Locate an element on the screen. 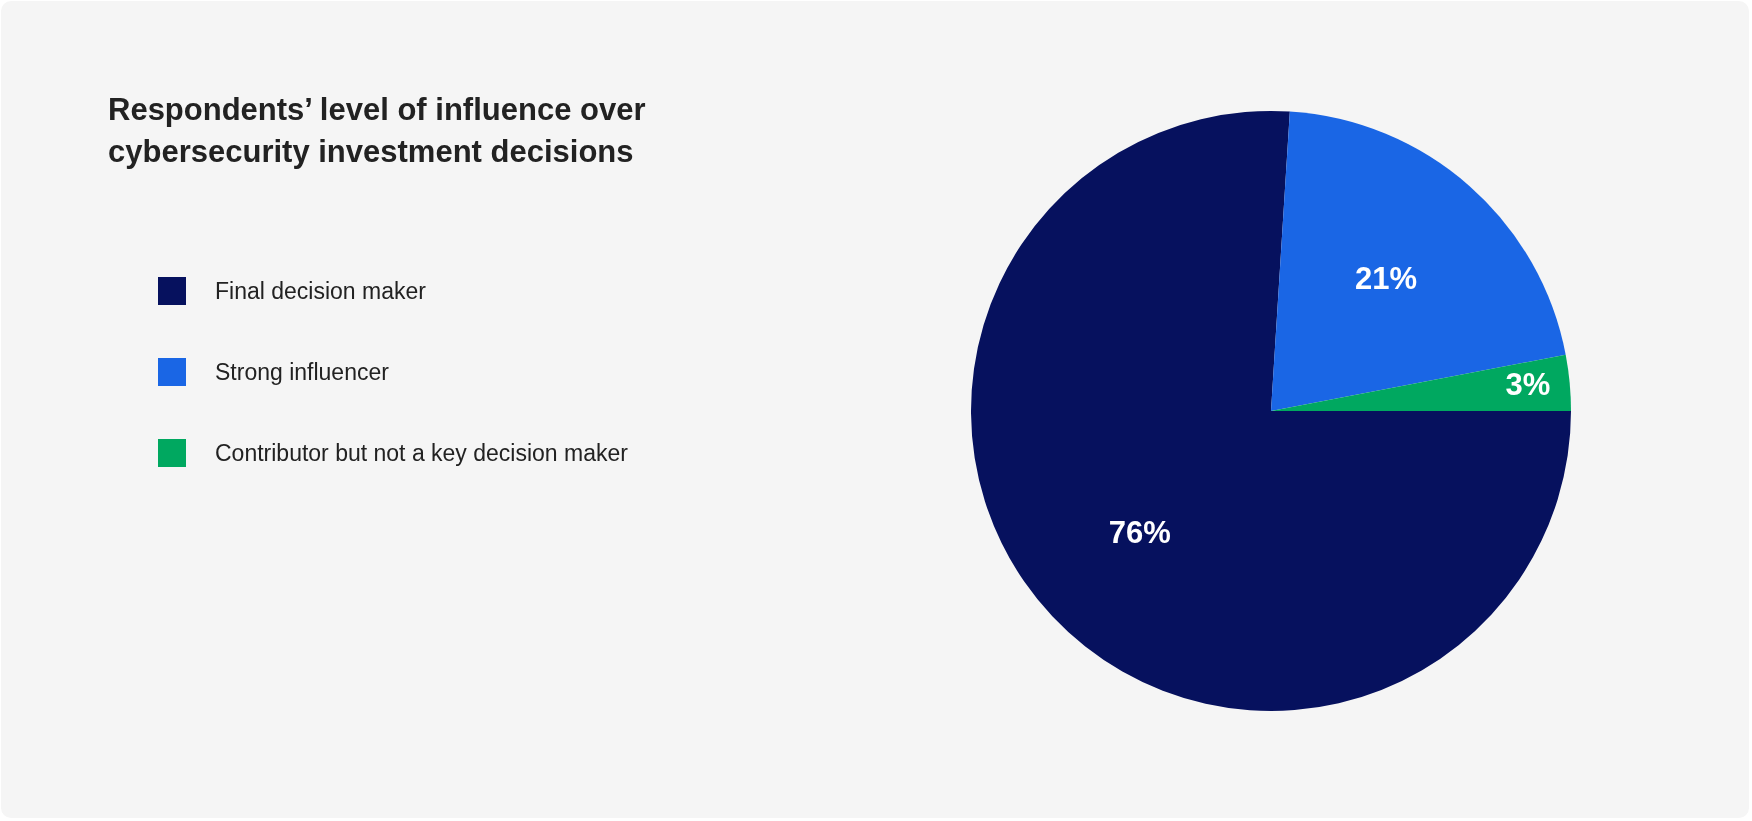 This screenshot has width=1752, height=821. data-label: 76% is located at coordinates (1139, 532).